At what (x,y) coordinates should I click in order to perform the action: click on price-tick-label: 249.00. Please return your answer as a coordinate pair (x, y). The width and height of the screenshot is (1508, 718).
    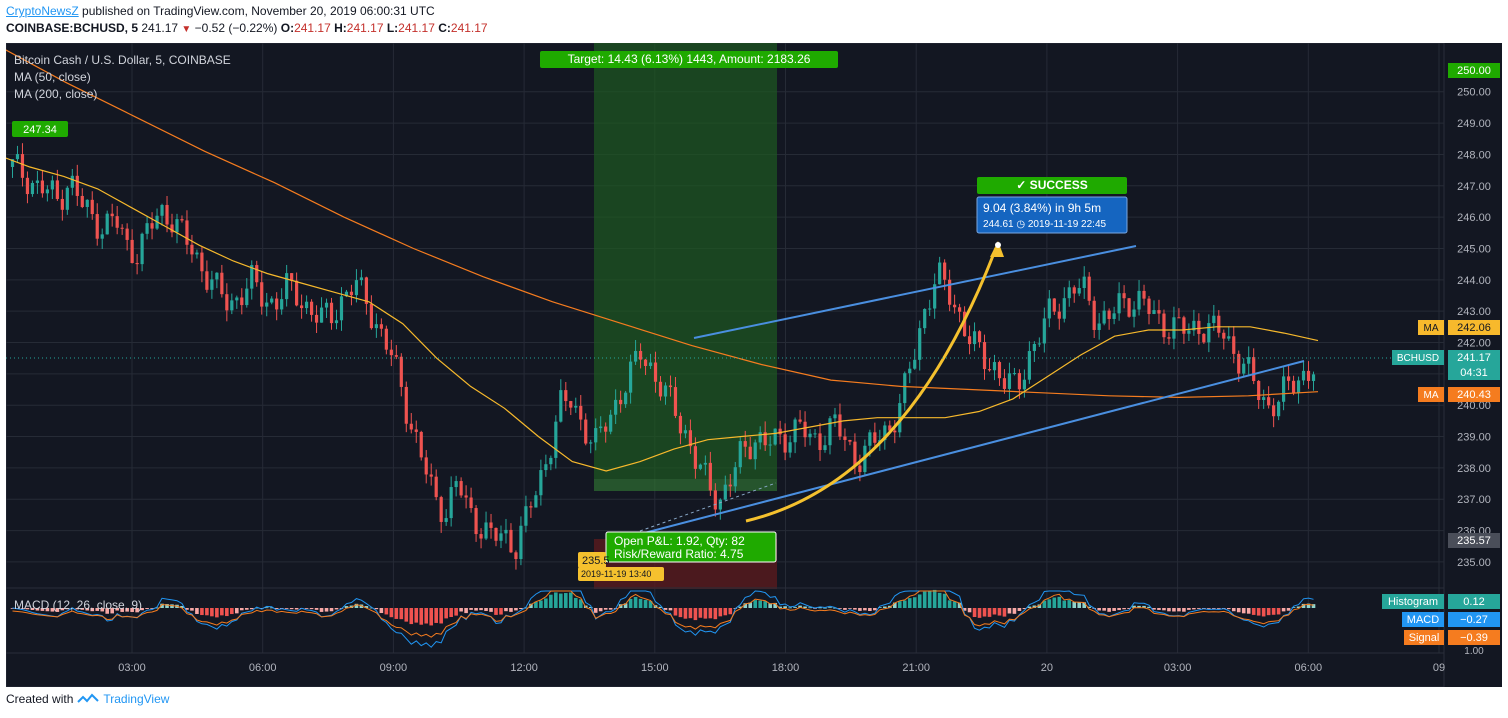
    Looking at the image, I should click on (1474, 124).